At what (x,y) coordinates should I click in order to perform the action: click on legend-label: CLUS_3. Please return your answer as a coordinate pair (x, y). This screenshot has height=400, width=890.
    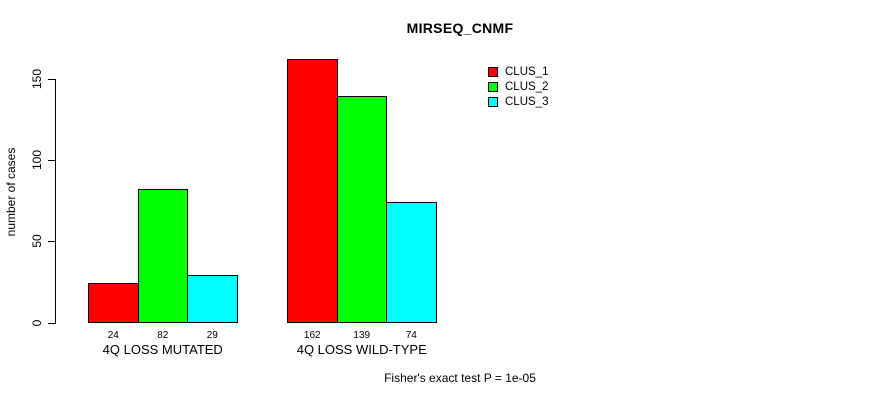
    Looking at the image, I should click on (527, 101).